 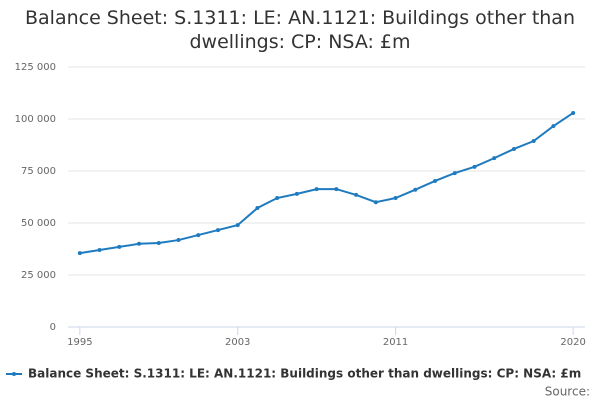 I want to click on y-tick-label: 25 000, so click(x=38, y=275).